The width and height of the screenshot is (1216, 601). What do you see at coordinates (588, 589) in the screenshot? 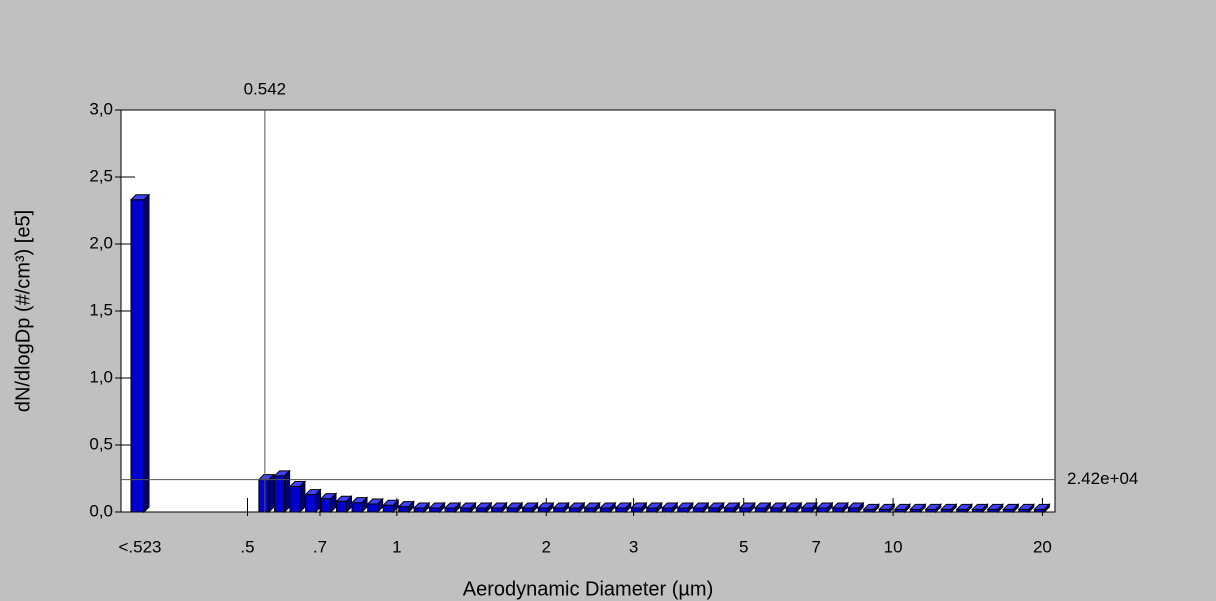
I see `x-axis-title: Aerodynamic Diameter (µm)` at bounding box center [588, 589].